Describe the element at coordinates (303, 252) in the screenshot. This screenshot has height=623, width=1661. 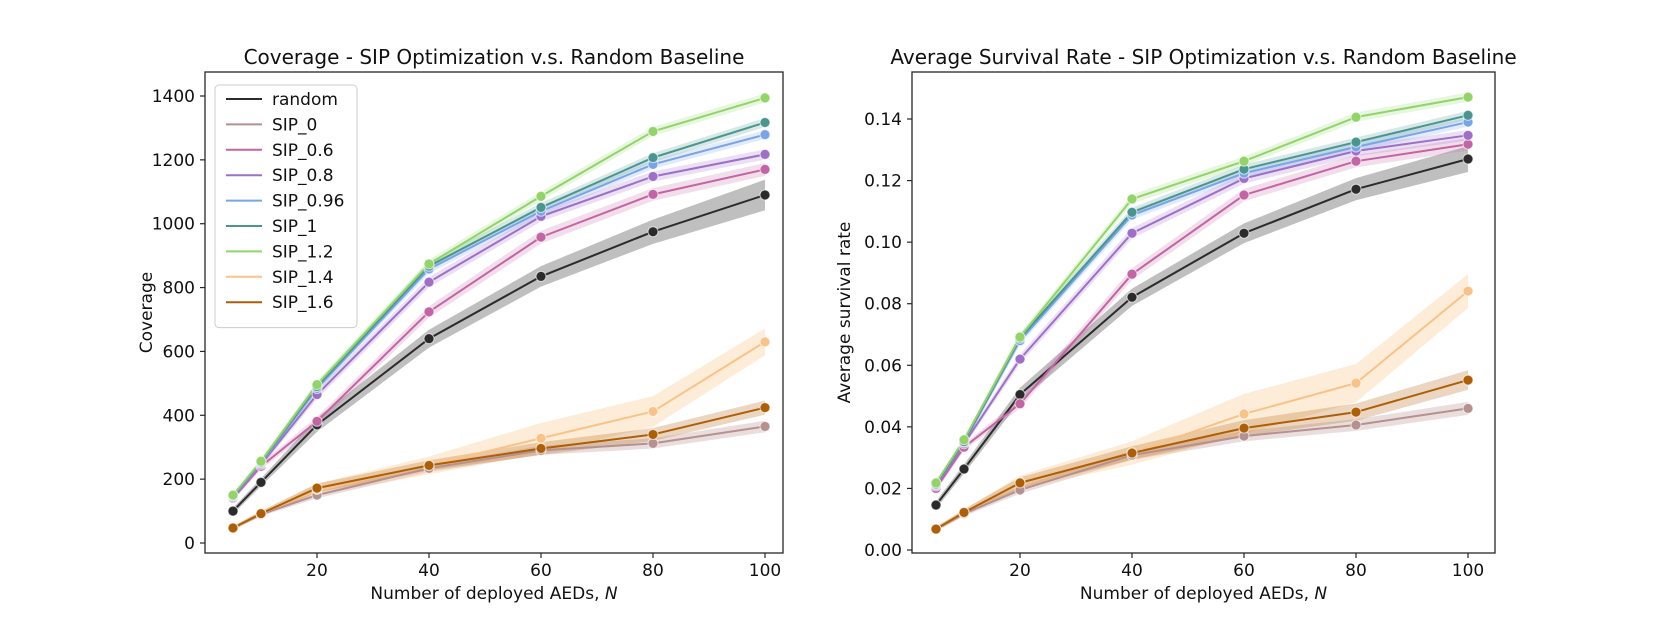
I see `legend-label: SIP_1.2` at that location.